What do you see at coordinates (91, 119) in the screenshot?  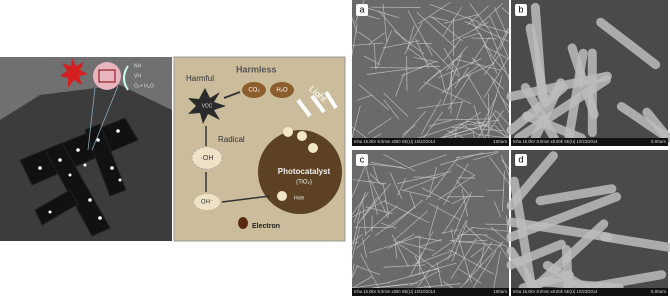 I see `zoom-line` at bounding box center [91, 119].